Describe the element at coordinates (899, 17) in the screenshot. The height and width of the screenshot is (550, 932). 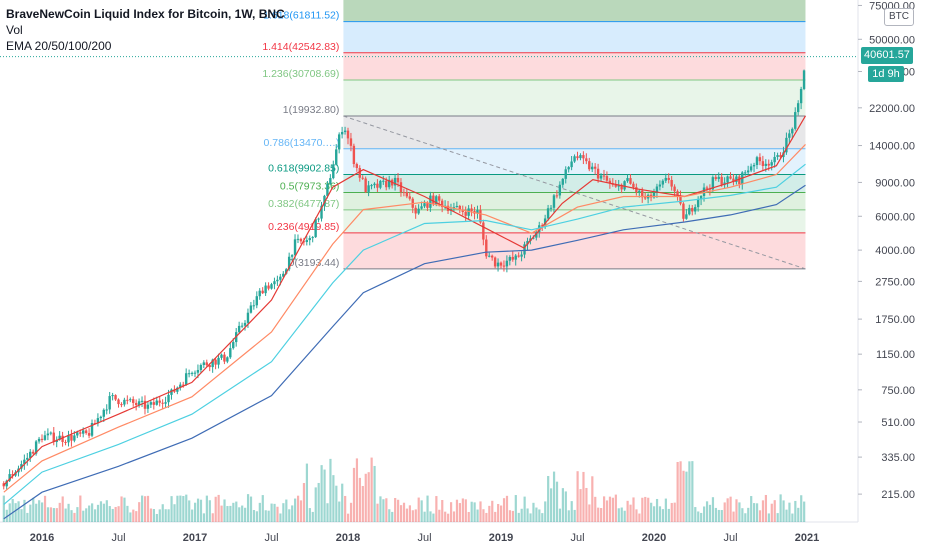
I see `symbol-button: BTC` at that location.